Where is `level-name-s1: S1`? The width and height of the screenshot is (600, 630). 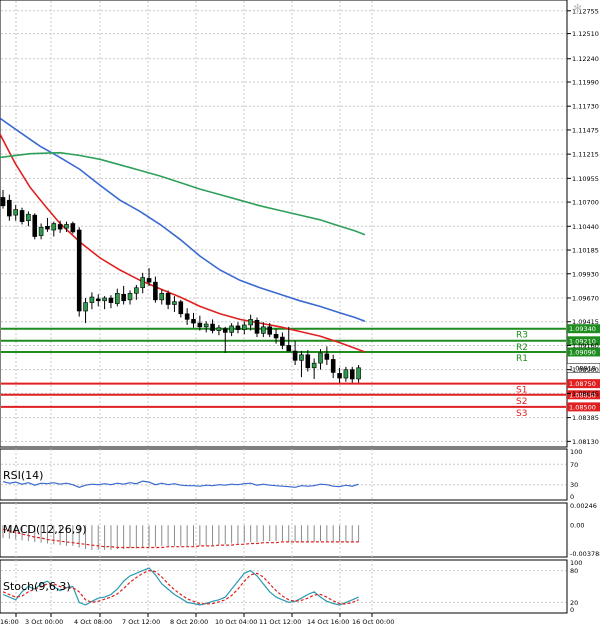 level-name-s1: S1 is located at coordinates (521, 391).